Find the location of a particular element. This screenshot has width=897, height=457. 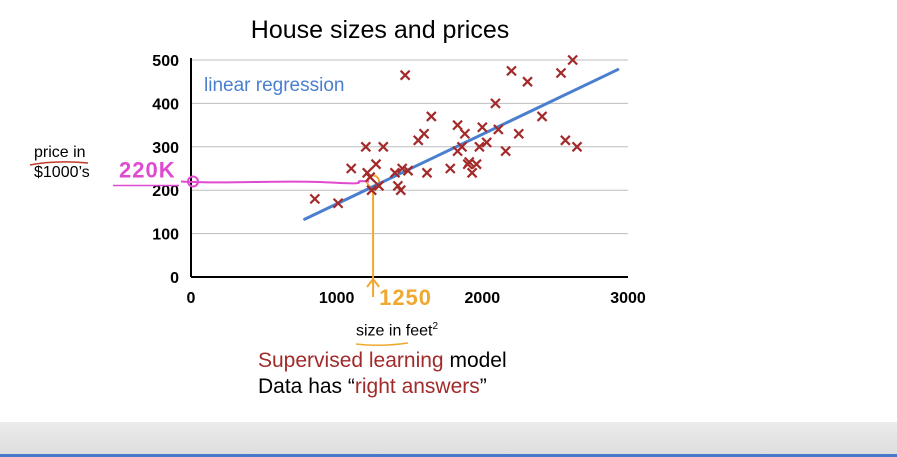

size-annotation: 1250 is located at coordinates (405, 297).